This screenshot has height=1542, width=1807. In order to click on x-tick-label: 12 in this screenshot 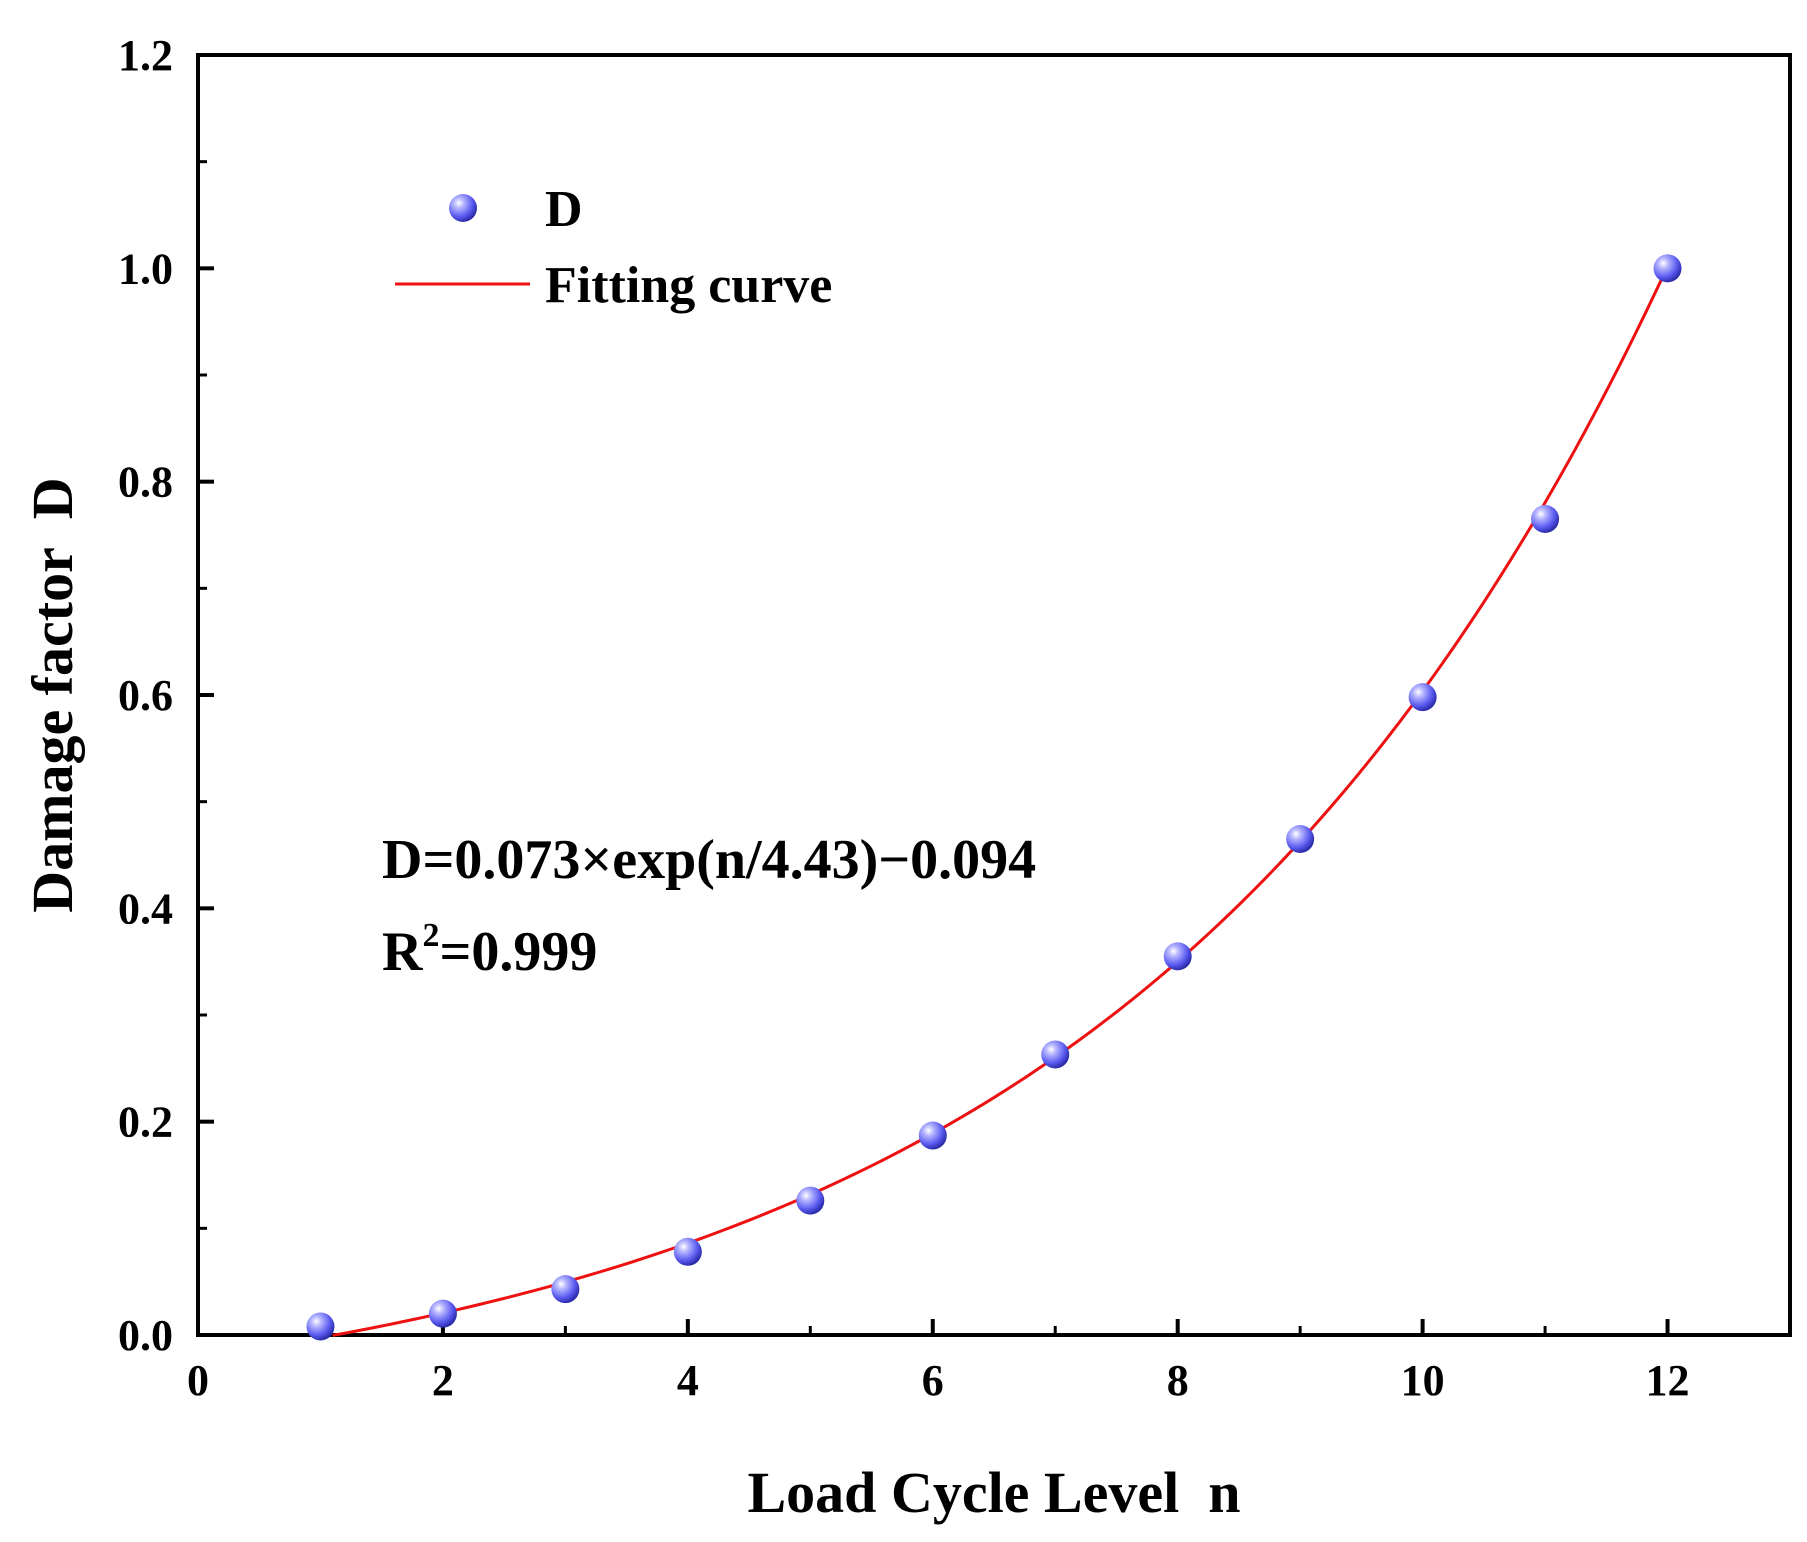, I will do `click(1668, 1380)`.